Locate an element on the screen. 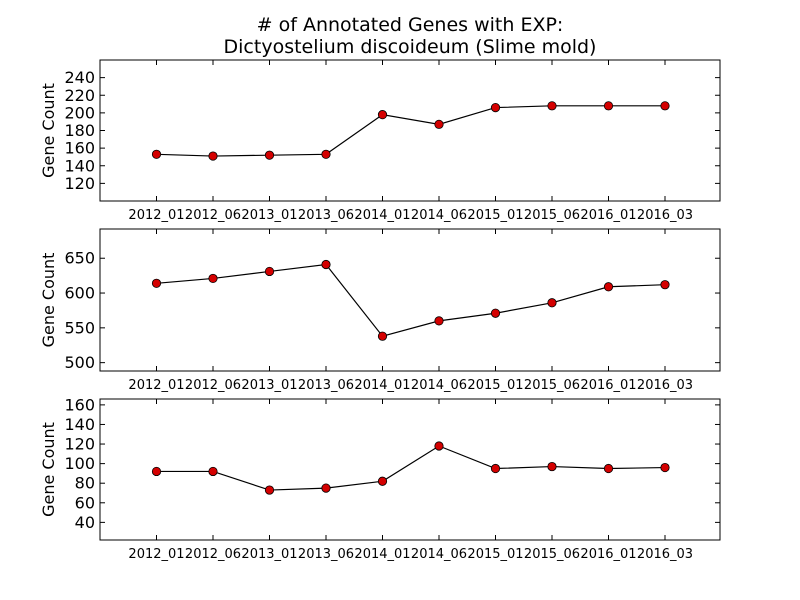  y-tick-label: 200 is located at coordinates (79, 112).